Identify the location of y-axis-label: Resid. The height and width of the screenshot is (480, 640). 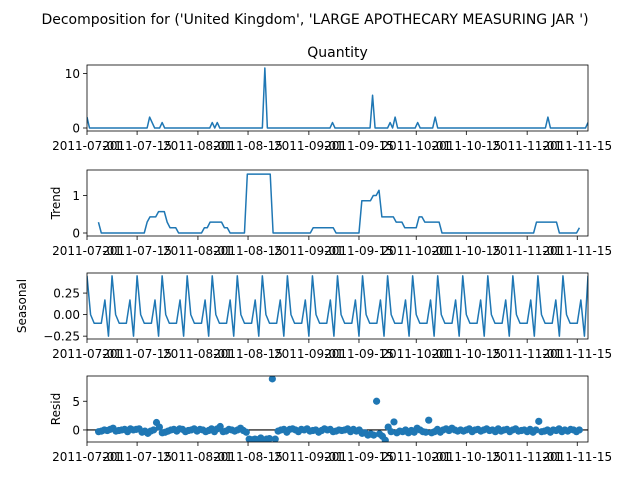
(56, 409).